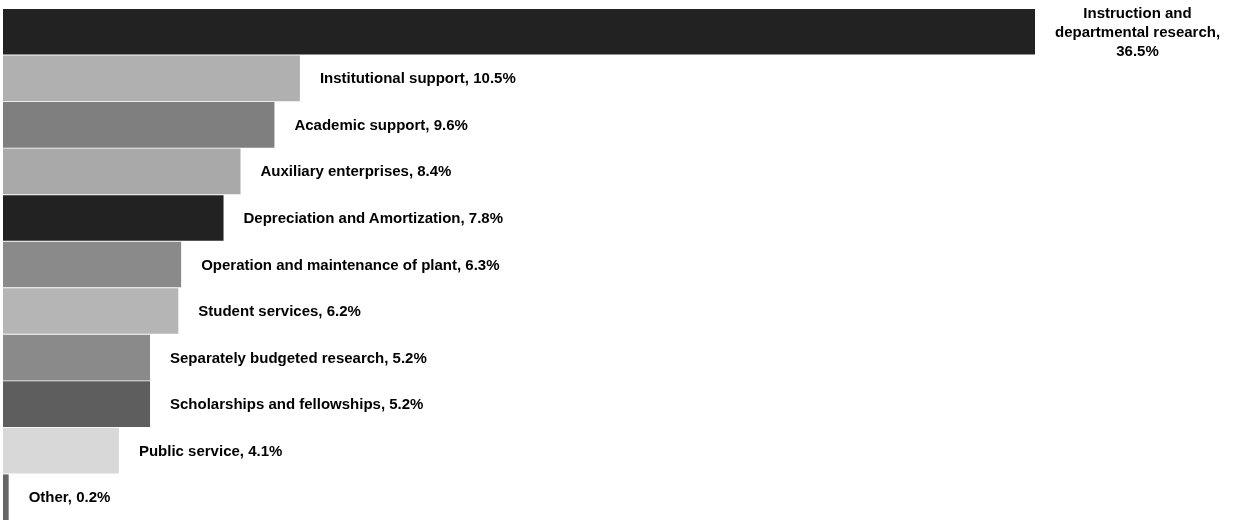 The height and width of the screenshot is (523, 1245). What do you see at coordinates (298, 357) in the screenshot?
I see `data-label: Separately budgeted research, 5.2%` at bounding box center [298, 357].